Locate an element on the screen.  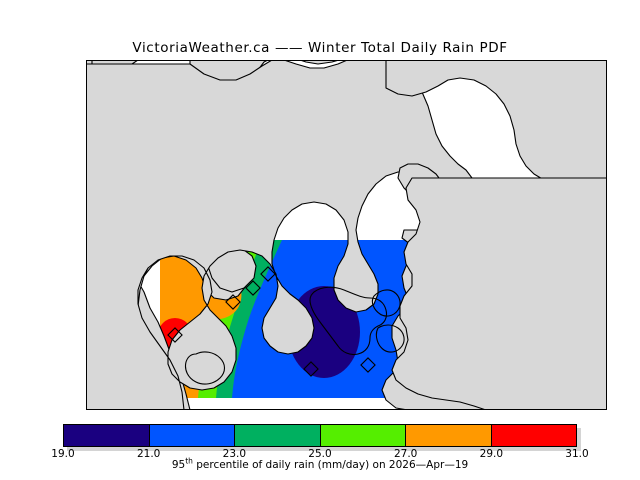
island-outline-coastal is located at coordinates (390, 338).